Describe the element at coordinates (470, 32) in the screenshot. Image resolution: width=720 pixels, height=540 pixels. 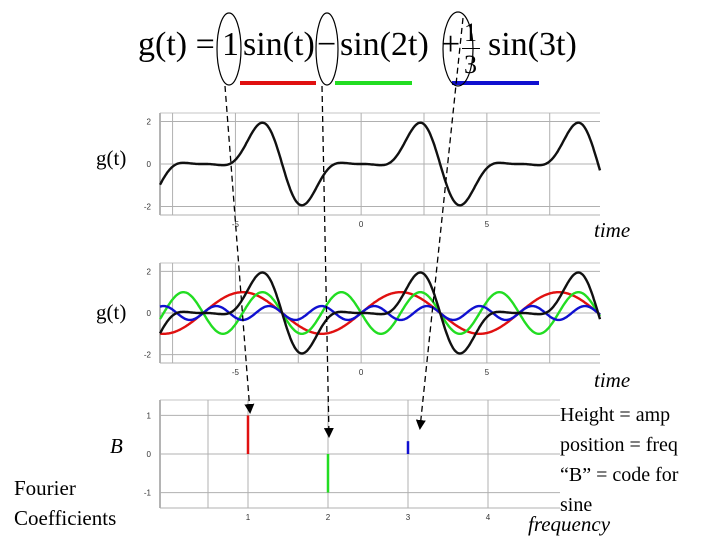
I see `eq-frac-num: 1` at that location.